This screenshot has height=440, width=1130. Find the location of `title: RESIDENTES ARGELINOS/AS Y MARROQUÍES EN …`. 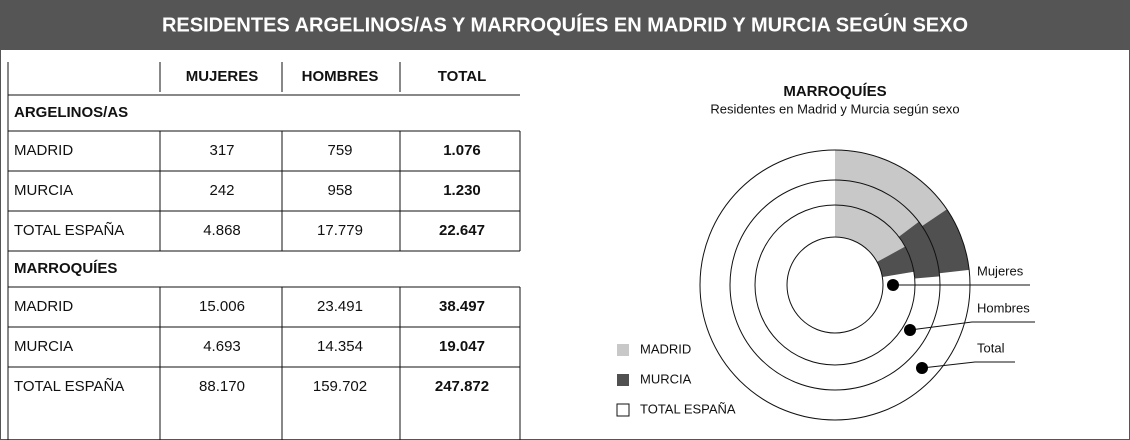

title: RESIDENTES ARGELINOS/AS Y MARROQUÍES EN … is located at coordinates (565, 24).